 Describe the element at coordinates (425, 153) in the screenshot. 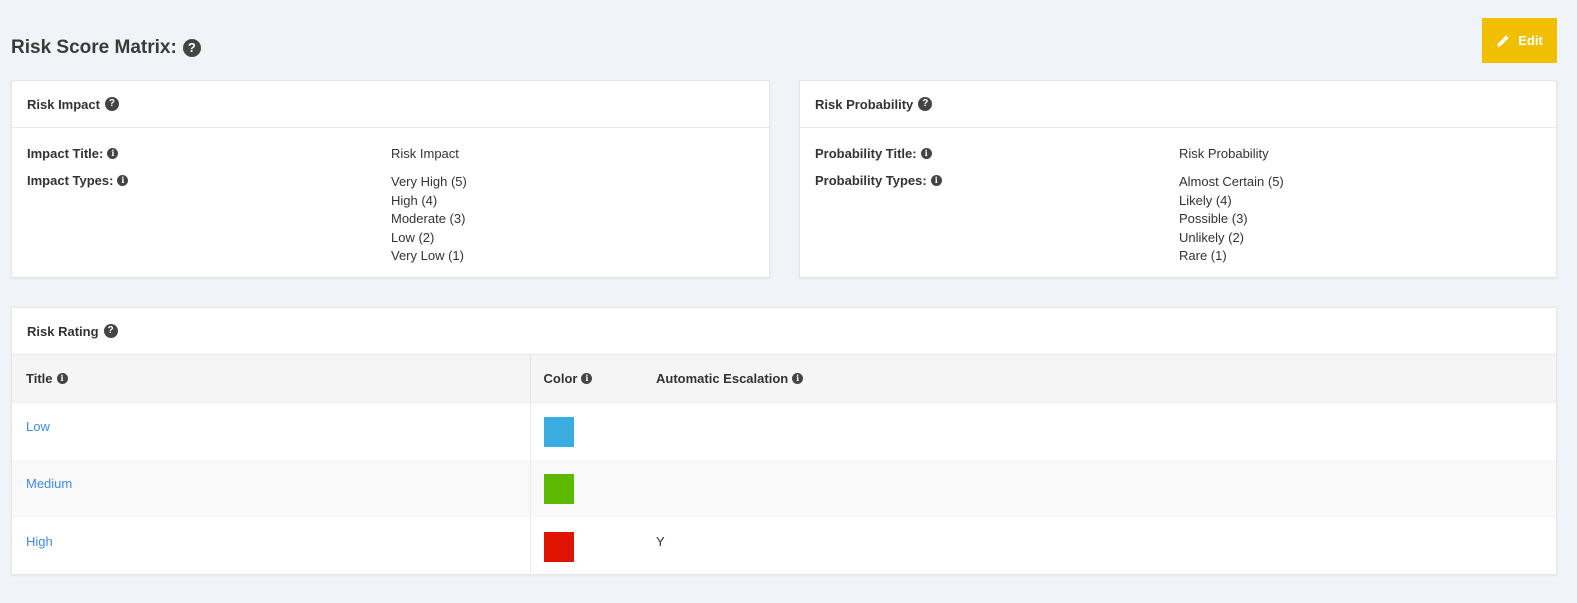

I see `impact-title-value: Risk Impact` at that location.